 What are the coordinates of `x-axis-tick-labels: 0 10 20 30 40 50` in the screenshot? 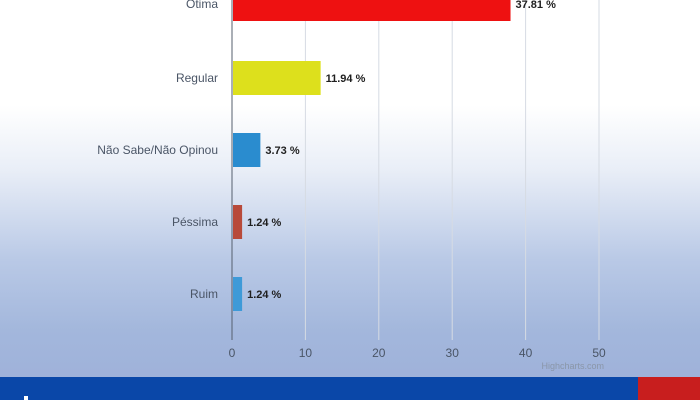 It's located at (417, 353).